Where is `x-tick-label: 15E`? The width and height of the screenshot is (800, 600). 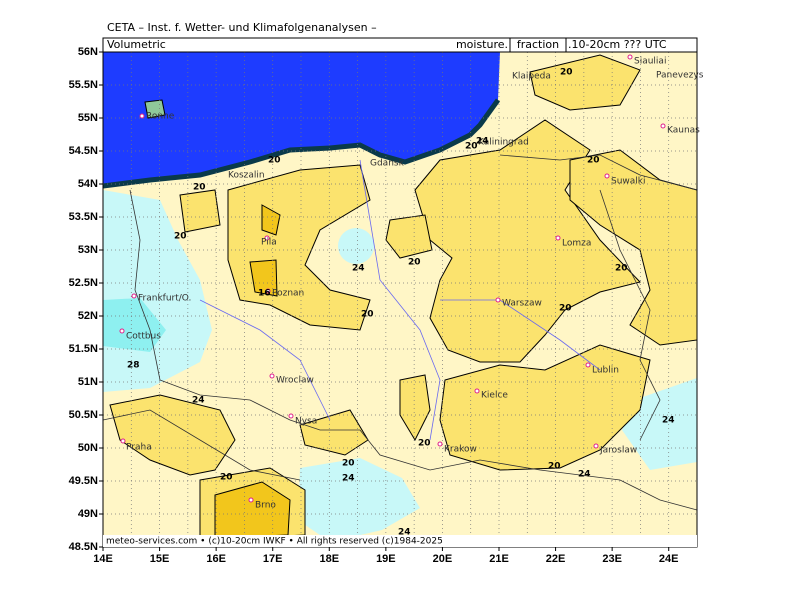
x-tick-label: 15E is located at coordinates (160, 559).